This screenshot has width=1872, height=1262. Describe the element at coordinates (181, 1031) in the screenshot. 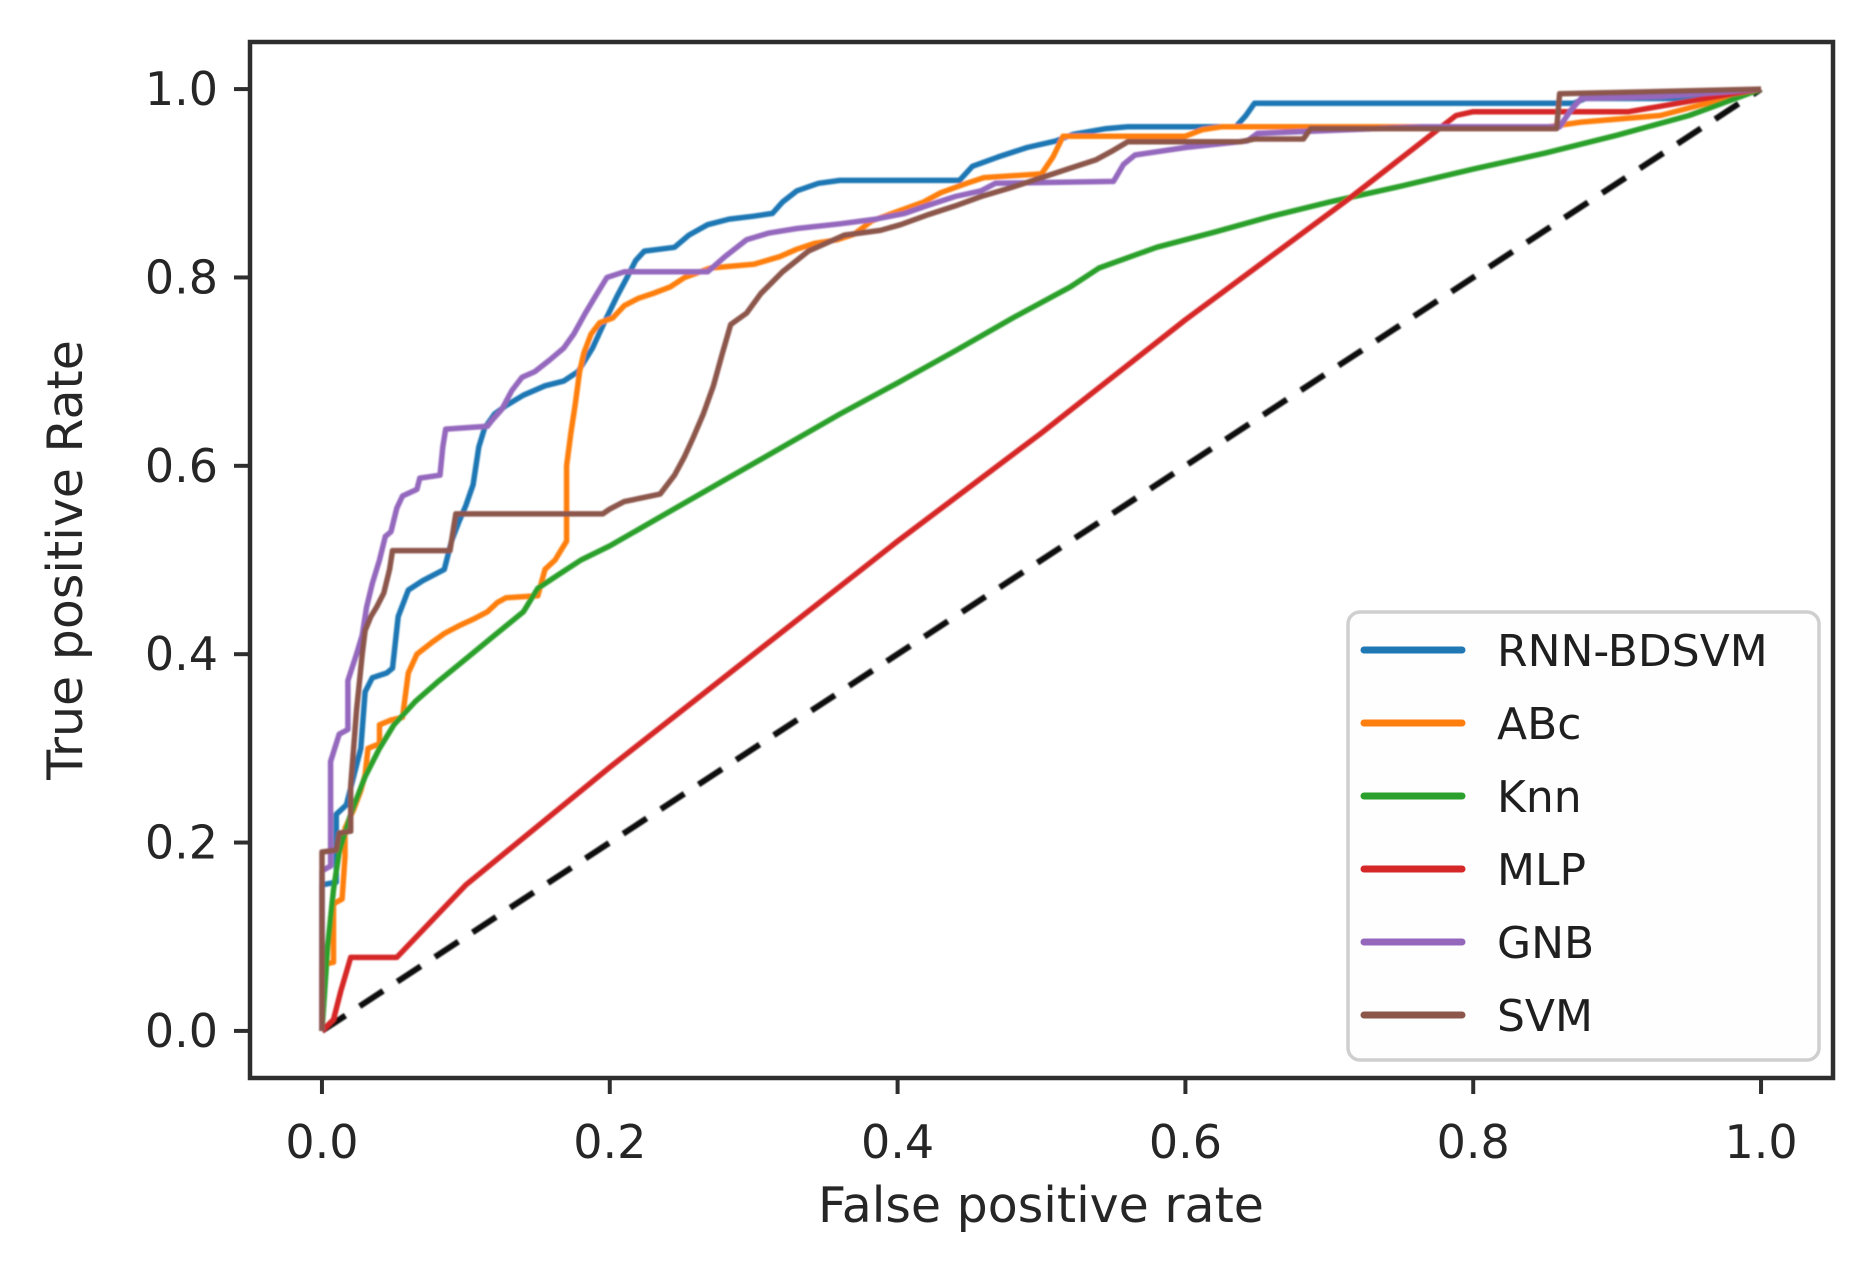

I see `y-tick-label: 0.0` at that location.